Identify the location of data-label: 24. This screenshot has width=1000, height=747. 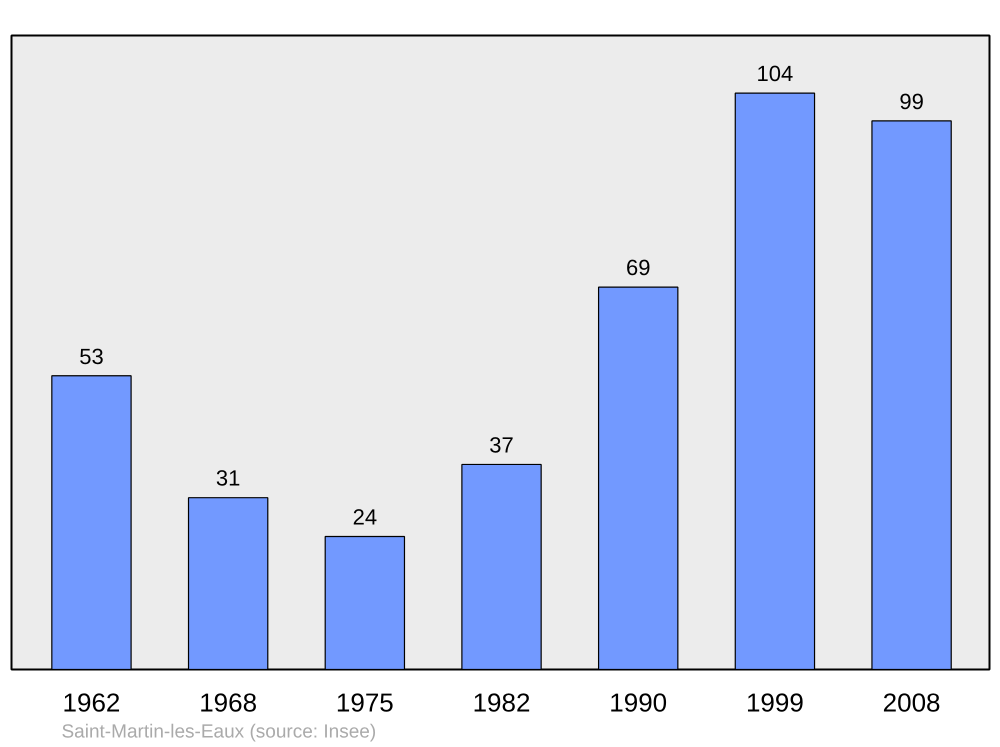
(365, 517).